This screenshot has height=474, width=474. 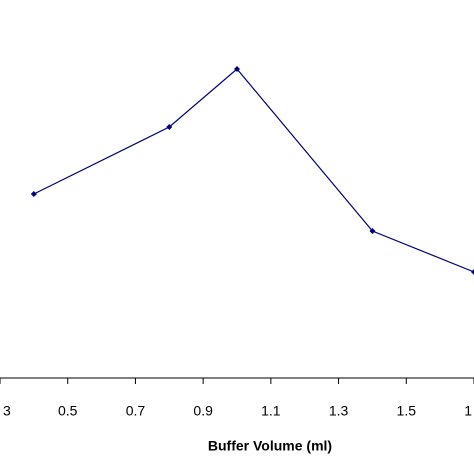 What do you see at coordinates (68, 411) in the screenshot?
I see `x-tick-label: 0.5` at bounding box center [68, 411].